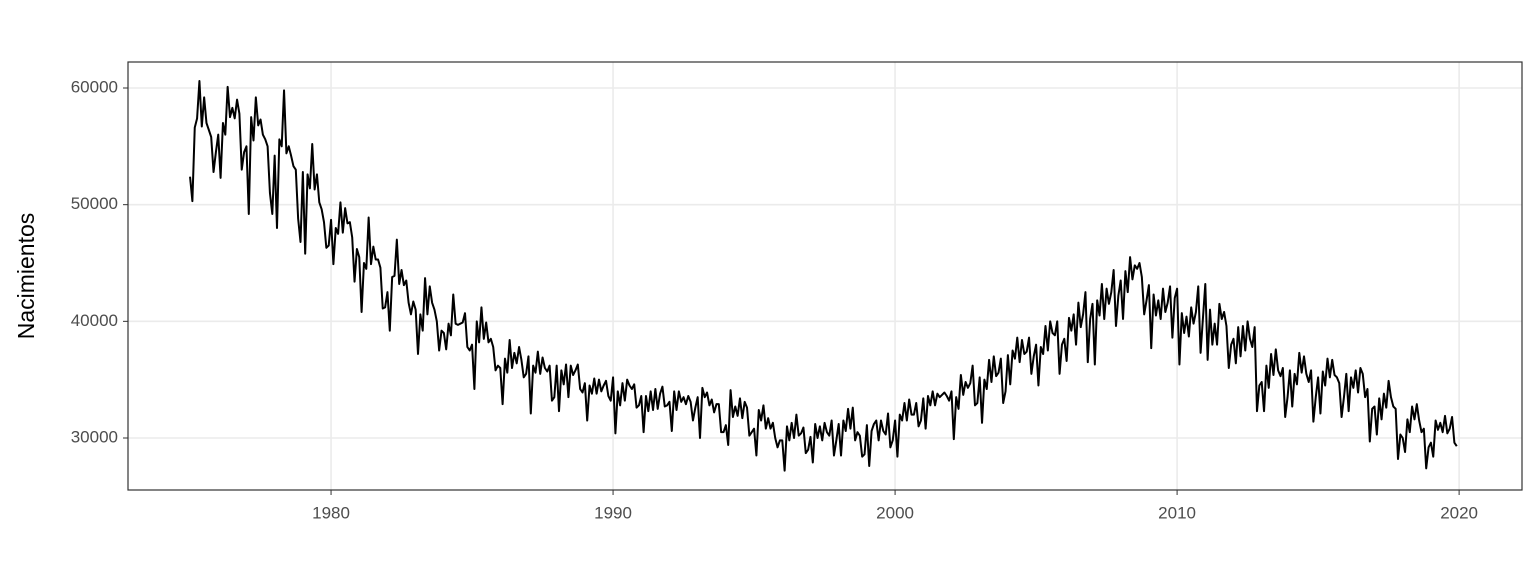 The image size is (1536, 581). I want to click on x-tick-label: 2000, so click(895, 512).